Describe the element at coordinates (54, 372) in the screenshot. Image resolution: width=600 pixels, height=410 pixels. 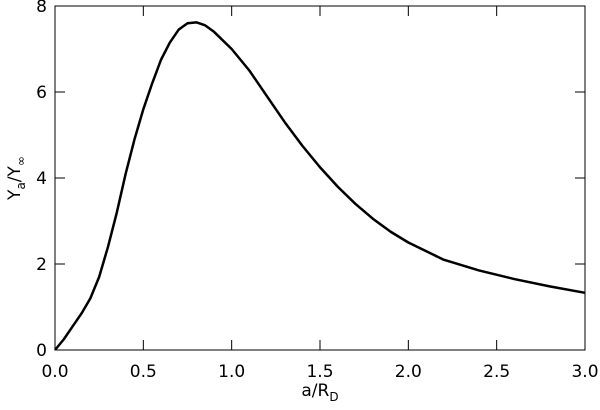
I see `x-tick-label: 0.0` at that location.